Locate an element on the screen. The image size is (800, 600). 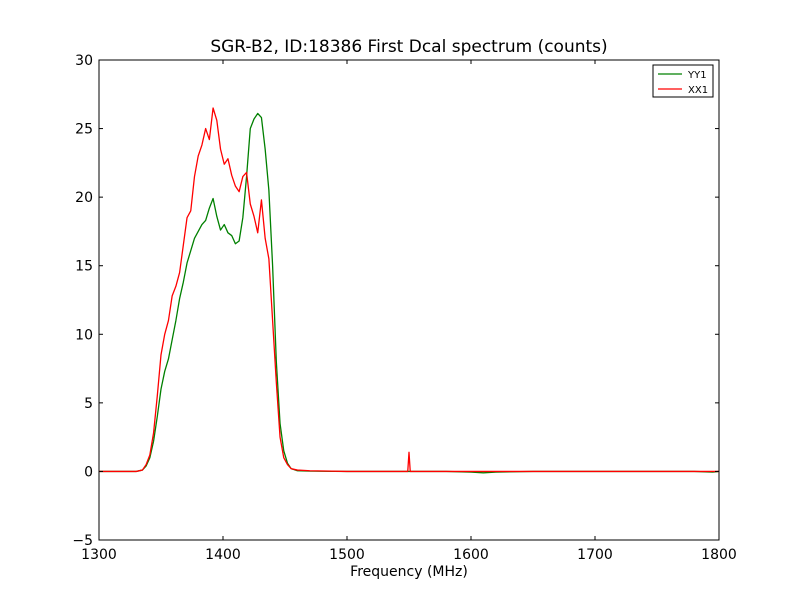
x-tick-label: 1300 is located at coordinates (99, 555).